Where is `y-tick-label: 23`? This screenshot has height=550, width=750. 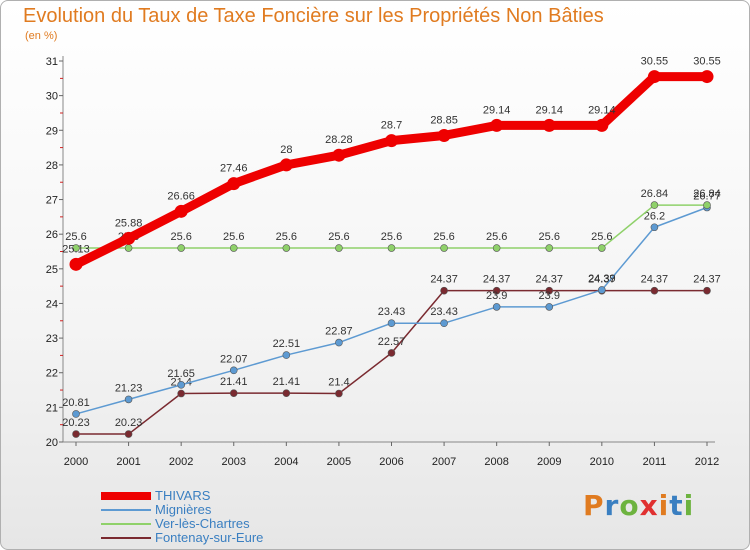 y-tick-label: 23 is located at coordinates (52, 339).